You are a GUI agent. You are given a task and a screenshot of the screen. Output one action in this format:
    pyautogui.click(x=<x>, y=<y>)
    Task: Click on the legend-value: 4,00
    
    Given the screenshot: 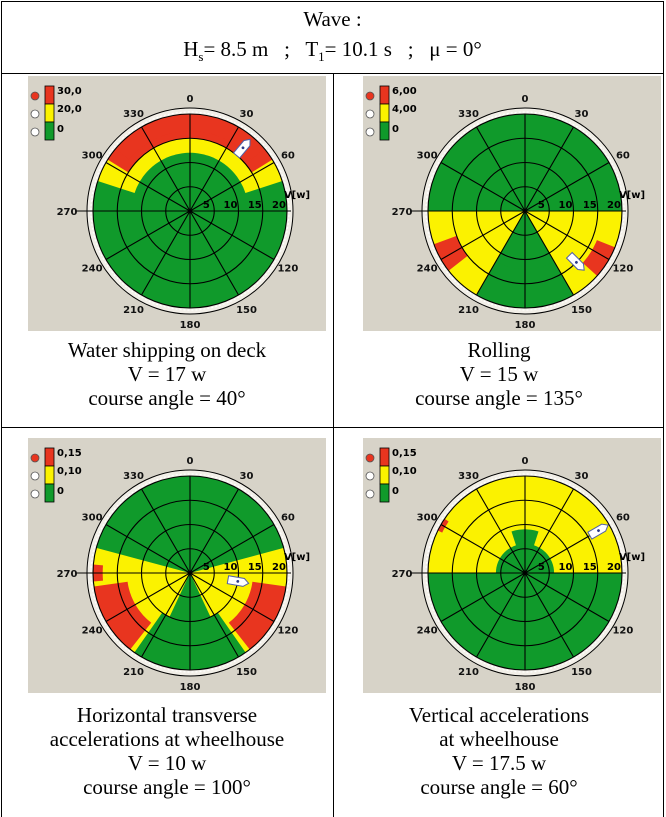 What is the action you would take?
    pyautogui.click(x=404, y=109)
    